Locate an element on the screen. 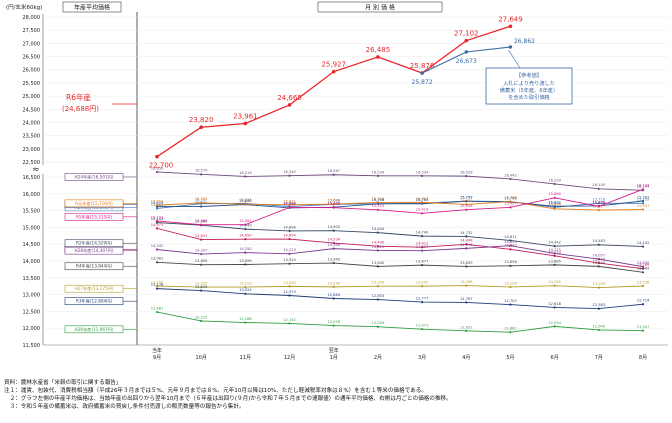 This screenshot has width=672, height=423. data-label: 16,293 is located at coordinates (554, 180).